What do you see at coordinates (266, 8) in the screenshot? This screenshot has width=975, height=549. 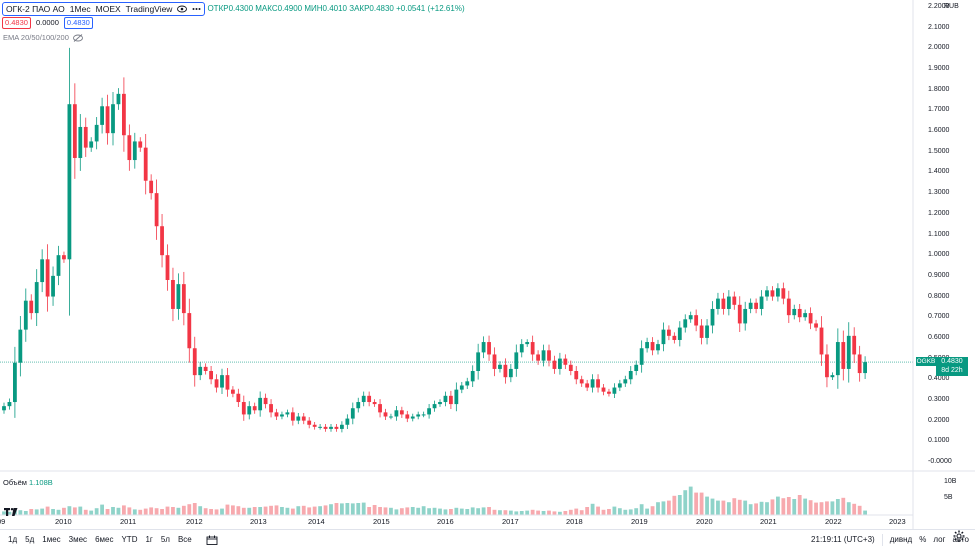 I see `high-label: МАКС` at bounding box center [266, 8].